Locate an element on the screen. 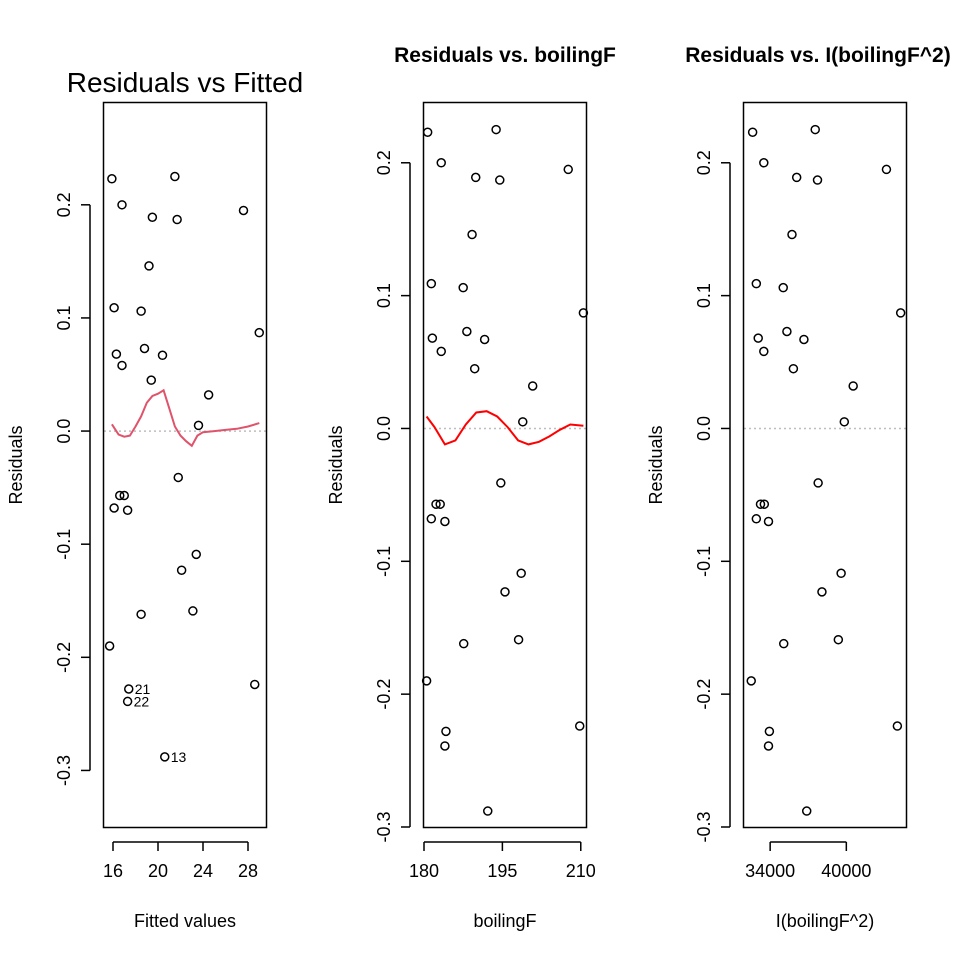 This screenshot has height=960, width=960. point-label: 21 is located at coordinates (143, 689).